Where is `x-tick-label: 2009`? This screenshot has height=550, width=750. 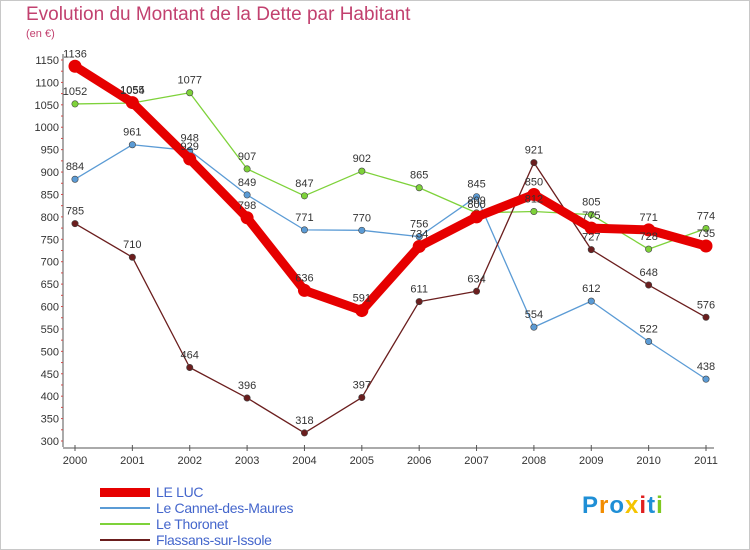 x-tick-label: 2009 is located at coordinates (591, 461).